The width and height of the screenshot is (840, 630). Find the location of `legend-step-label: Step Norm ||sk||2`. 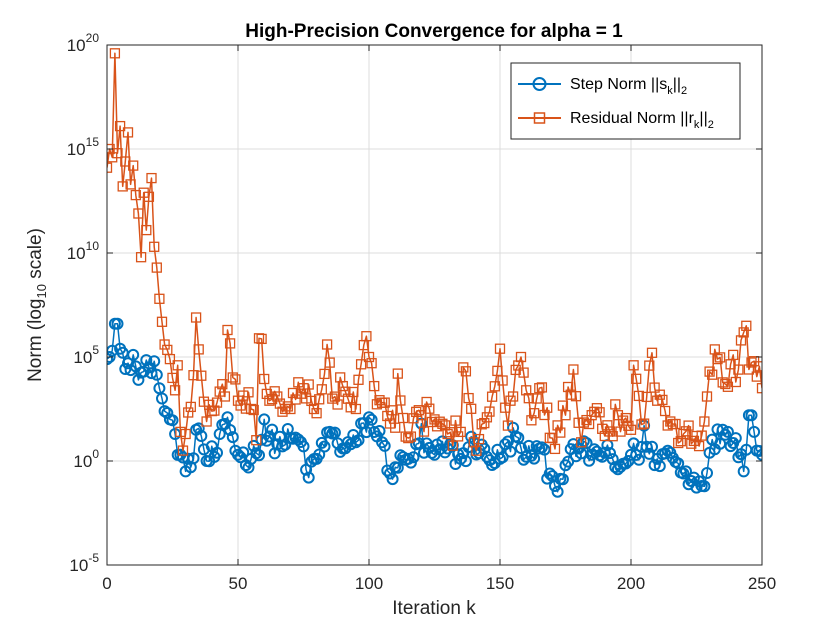

legend-step-label: Step Norm ||sk||2 is located at coordinates (628, 86).